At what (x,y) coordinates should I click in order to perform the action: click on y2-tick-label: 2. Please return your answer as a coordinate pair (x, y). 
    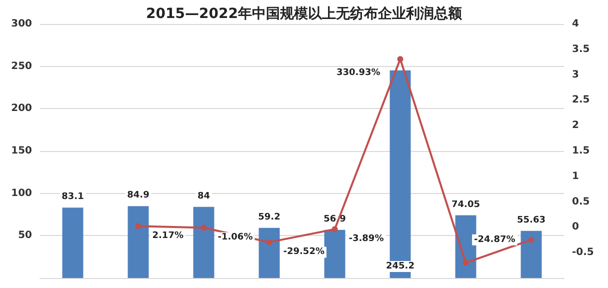
    Looking at the image, I should click on (575, 126).